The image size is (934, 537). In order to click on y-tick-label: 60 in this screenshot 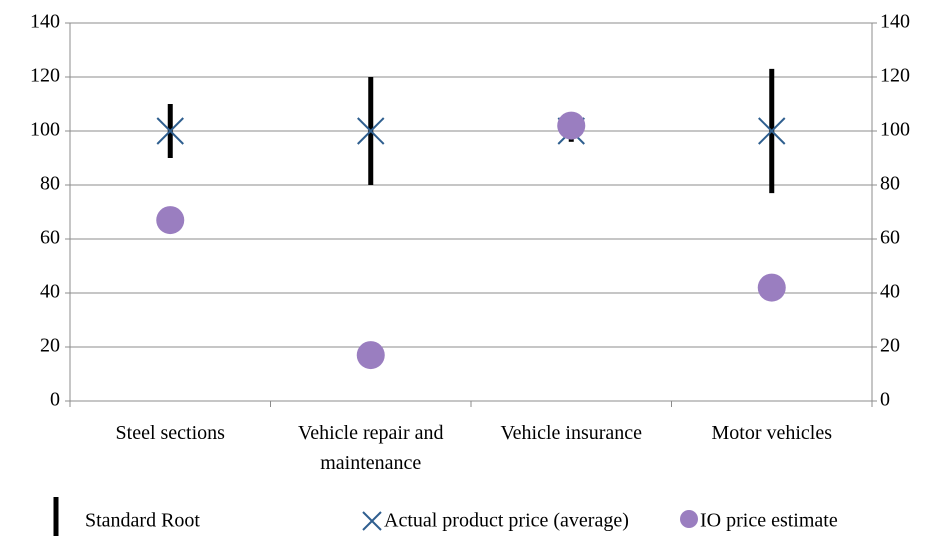, I will do `click(50, 238)`.